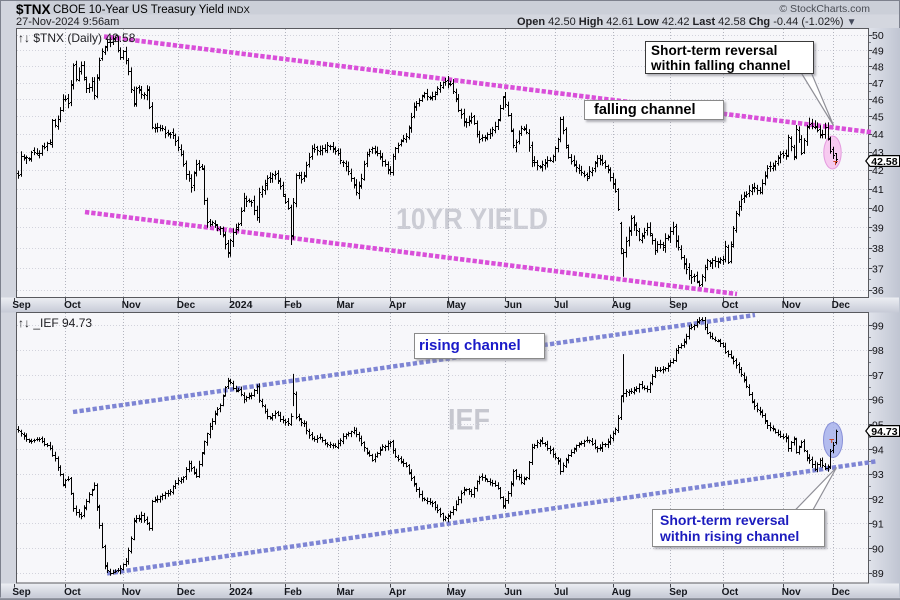 This screenshot has width=900, height=600. I want to click on svg-text: 90, so click(878, 549).